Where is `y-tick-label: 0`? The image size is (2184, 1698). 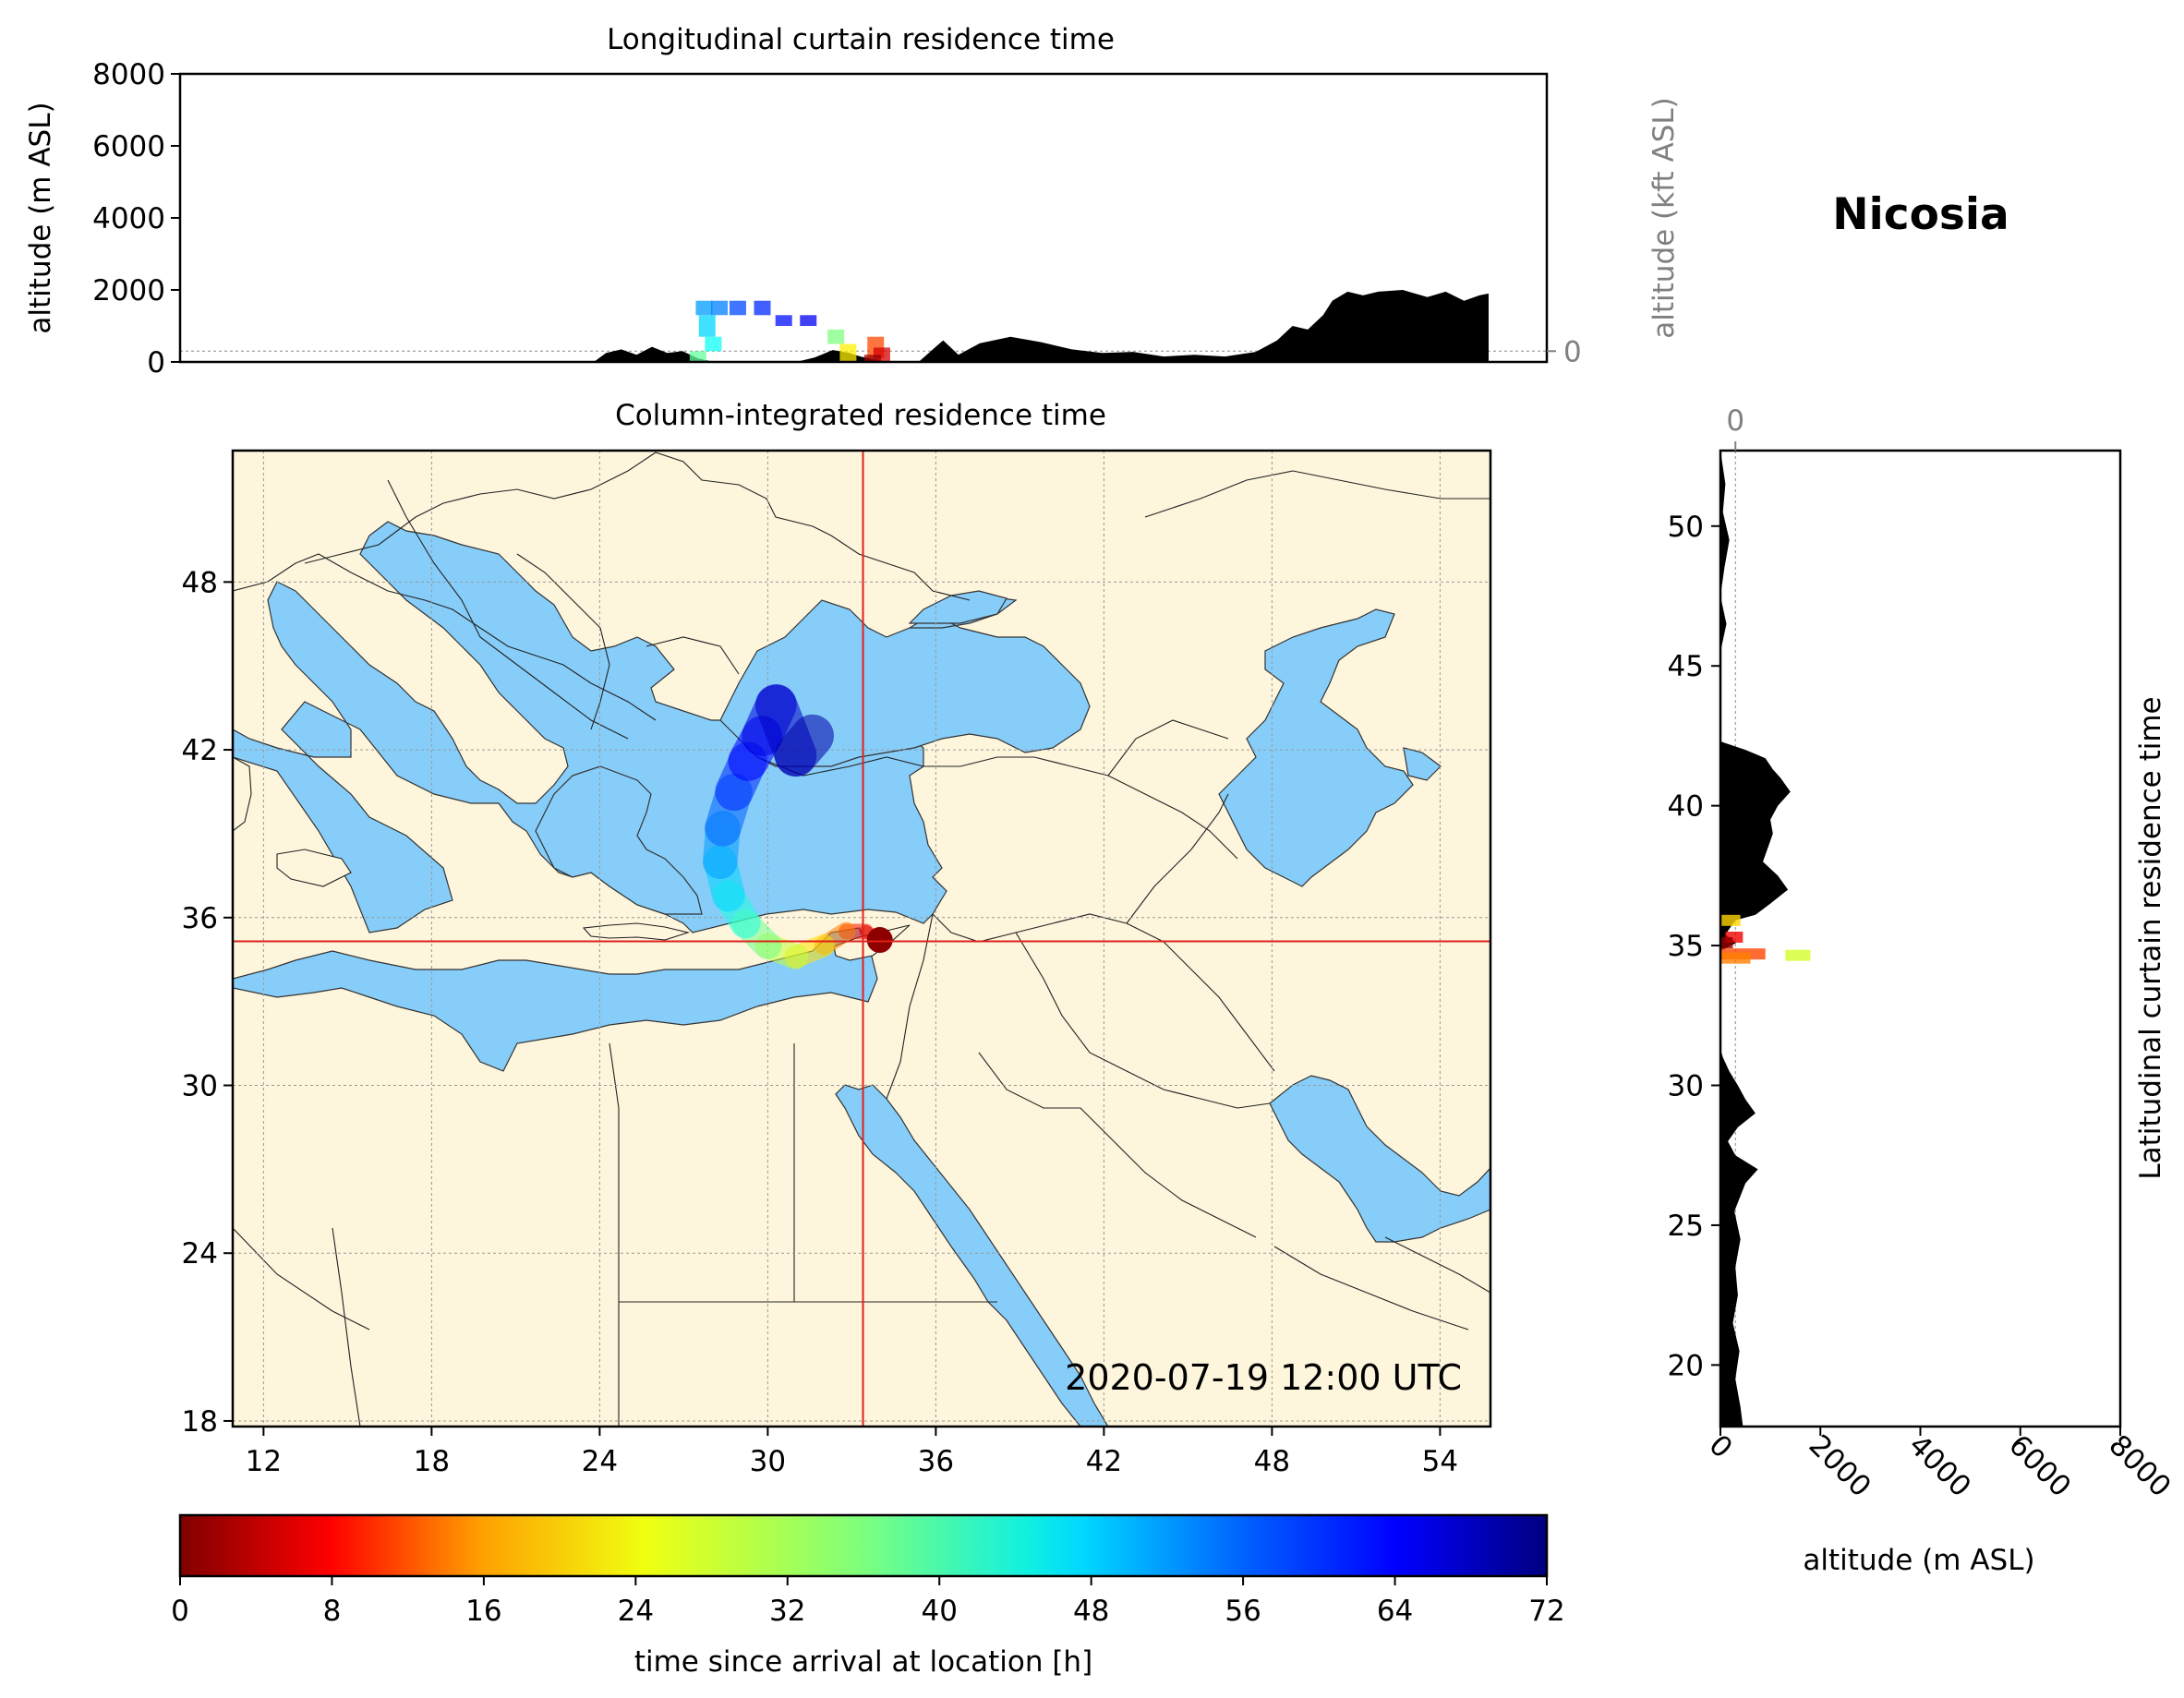 y-tick-label: 0 is located at coordinates (156, 362).